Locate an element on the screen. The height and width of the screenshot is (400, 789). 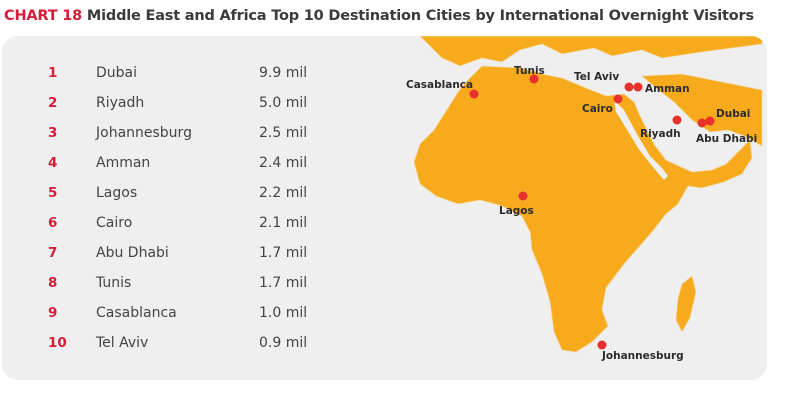
map-label-tel-aviv: Tel Aviv is located at coordinates (596, 77).